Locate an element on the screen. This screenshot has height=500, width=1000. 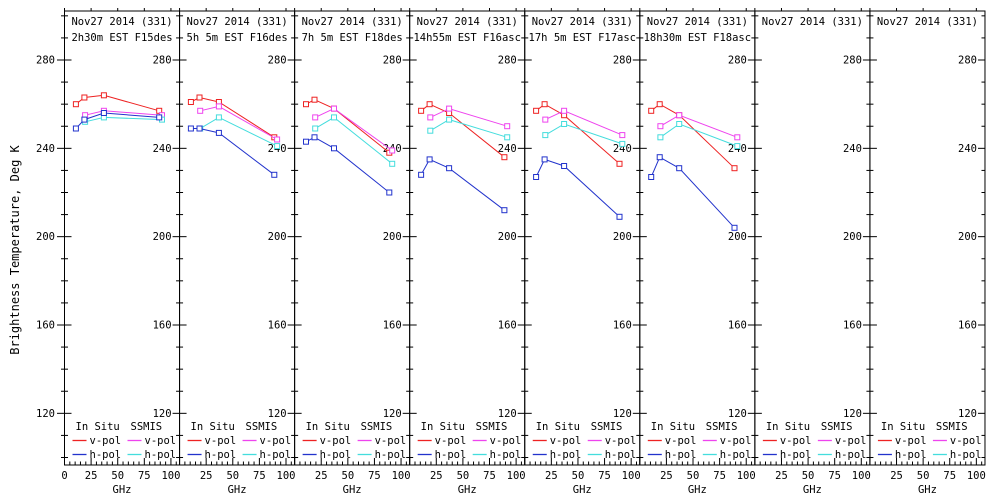
legend: In Situ SSMIS v-pol h-pol v-pol h-pol is located at coordinates (124, 441).